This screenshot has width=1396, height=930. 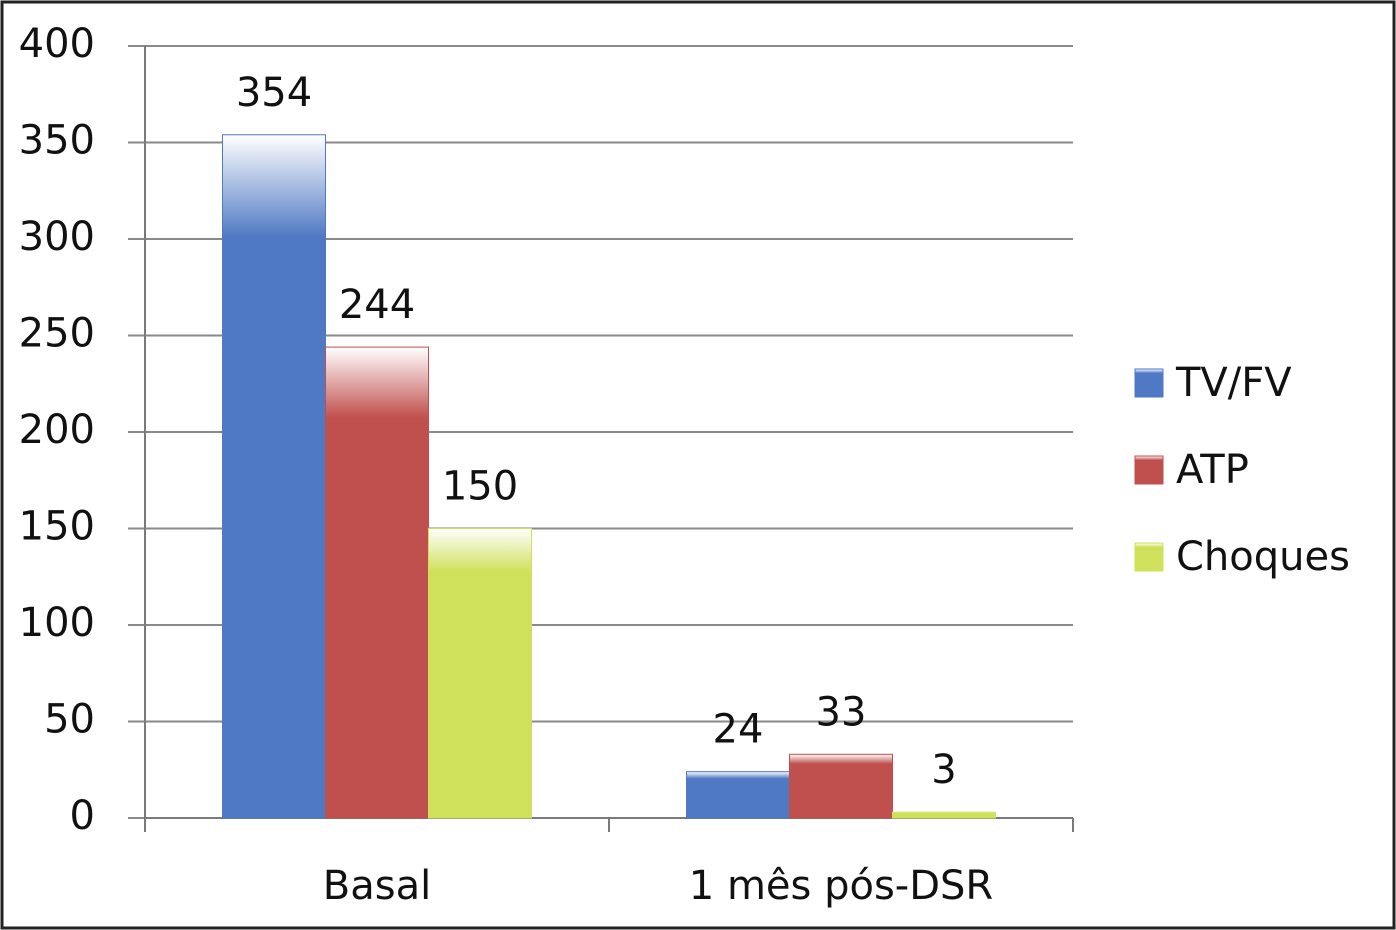 I want to click on data-label: 3, so click(x=943, y=770).